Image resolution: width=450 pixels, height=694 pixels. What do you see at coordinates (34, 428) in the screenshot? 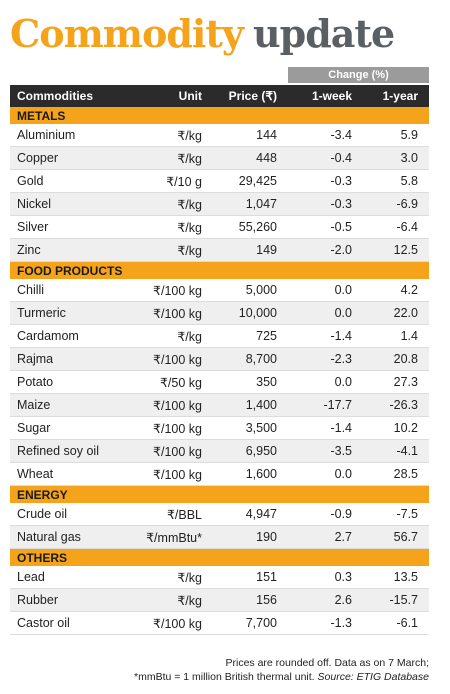
I see `commodity-name: Sugar` at bounding box center [34, 428].